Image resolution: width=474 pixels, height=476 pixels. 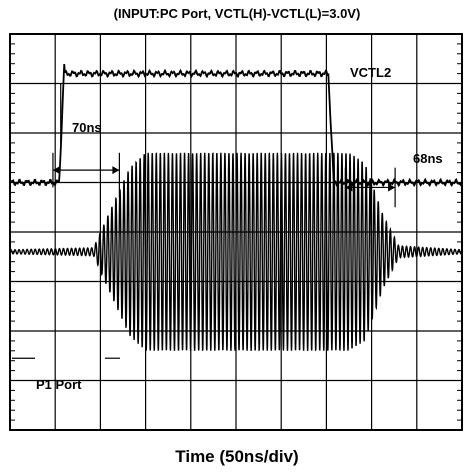 What do you see at coordinates (116, 170) in the screenshot?
I see `rise-time-arrowhead-right` at bounding box center [116, 170].